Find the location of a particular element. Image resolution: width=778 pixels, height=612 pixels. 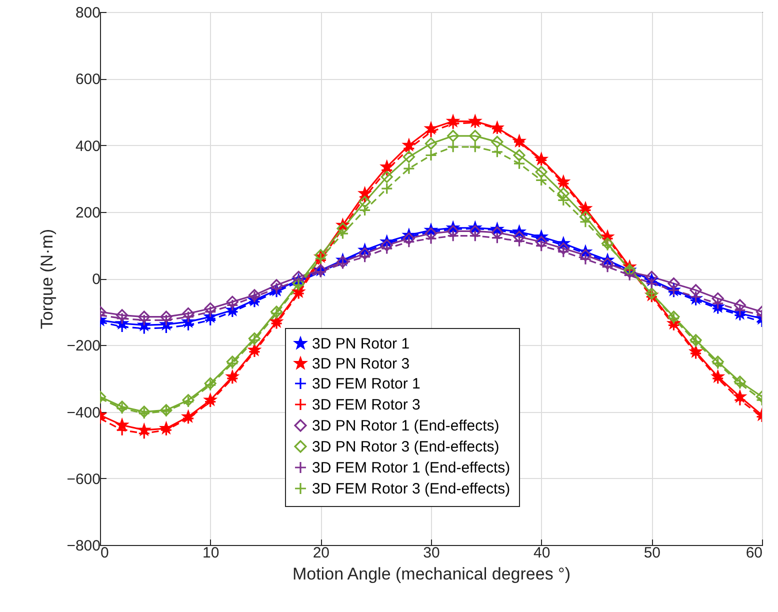

y-tick-label: 0 is located at coordinates (96, 279).